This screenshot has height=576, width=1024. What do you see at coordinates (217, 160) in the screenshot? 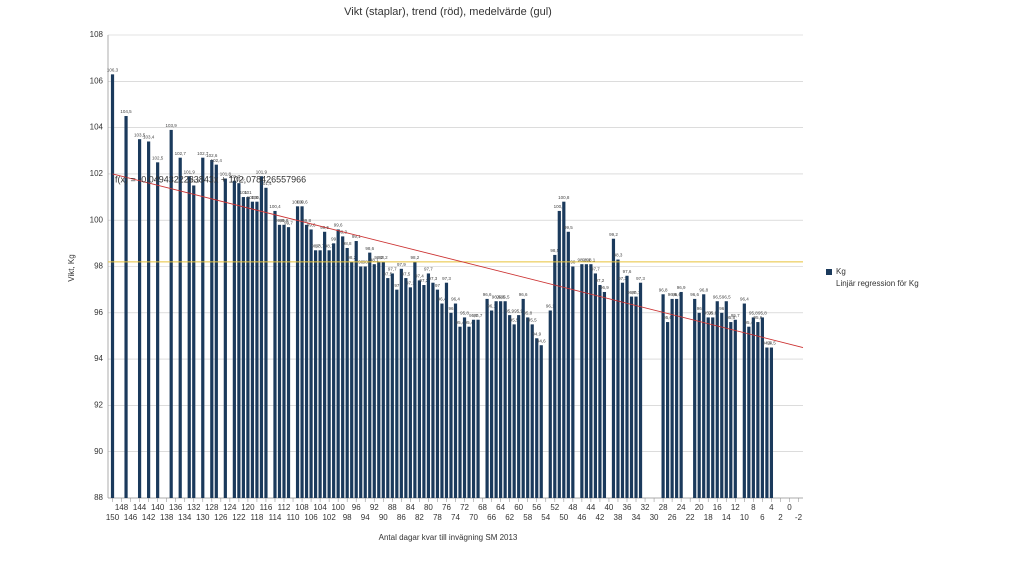
I see `value-label: 102,4` at bounding box center [217, 160].